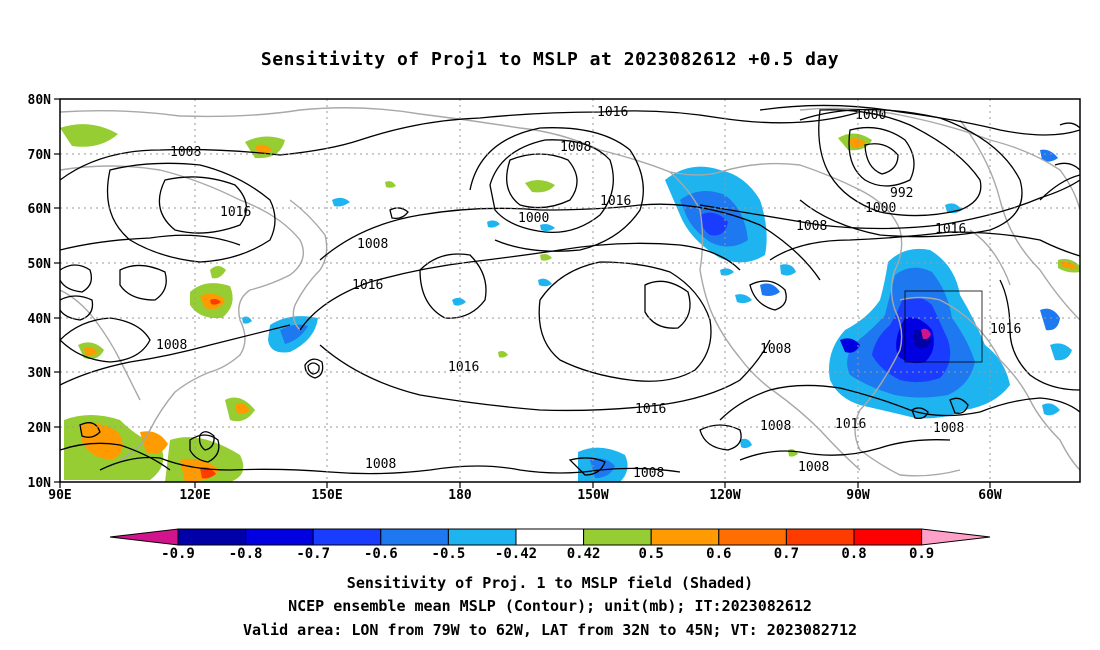  What do you see at coordinates (326, 495) in the screenshot?
I see `lon-tick-label: 150E` at bounding box center [326, 495].